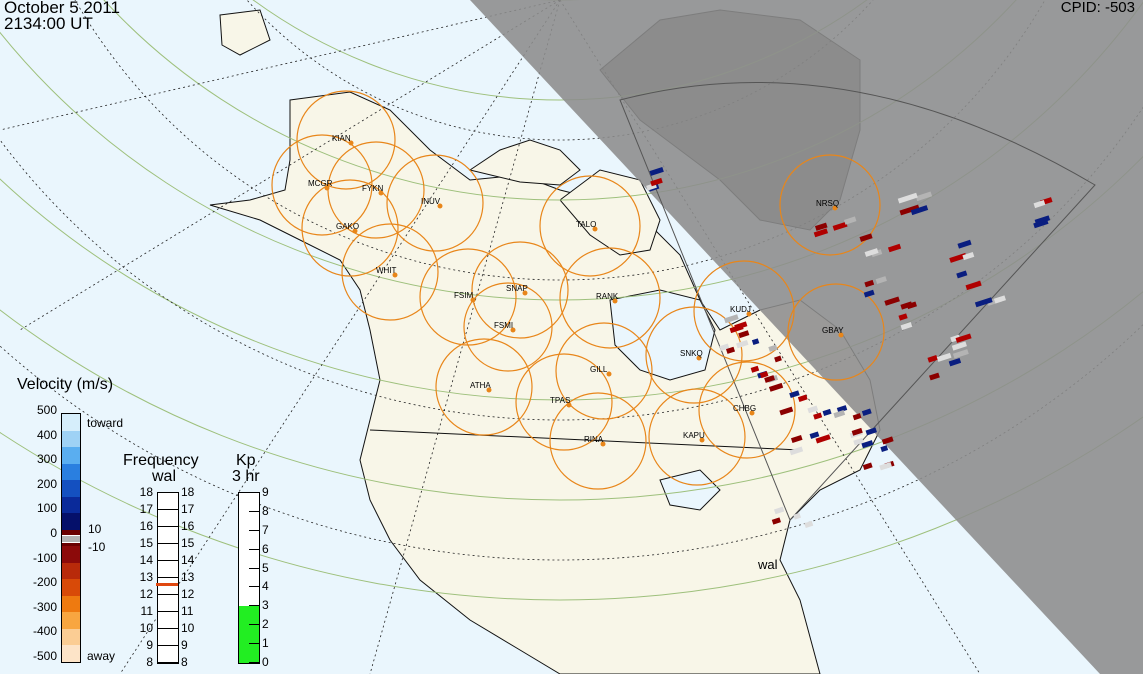 The image size is (1143, 674). Describe the element at coordinates (841, 335) in the screenshot. I see `station-marker-gbay` at that location.